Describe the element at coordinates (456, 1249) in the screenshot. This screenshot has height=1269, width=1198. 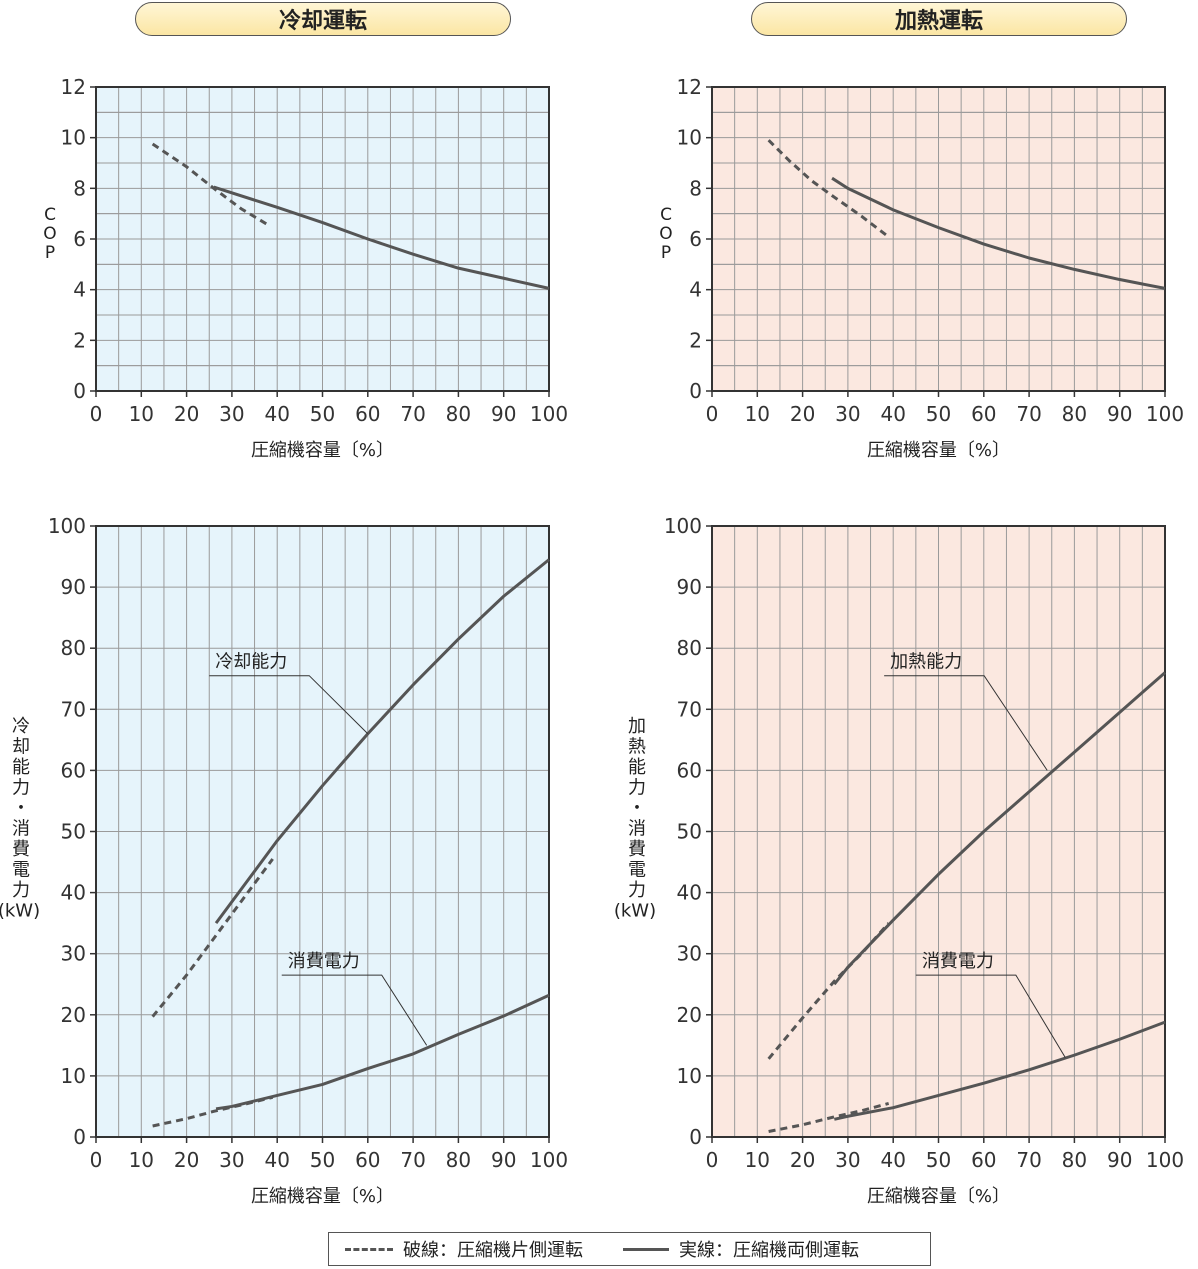
I see `legend-dashed-item: 破線：圧縮機片側運転` at that location.